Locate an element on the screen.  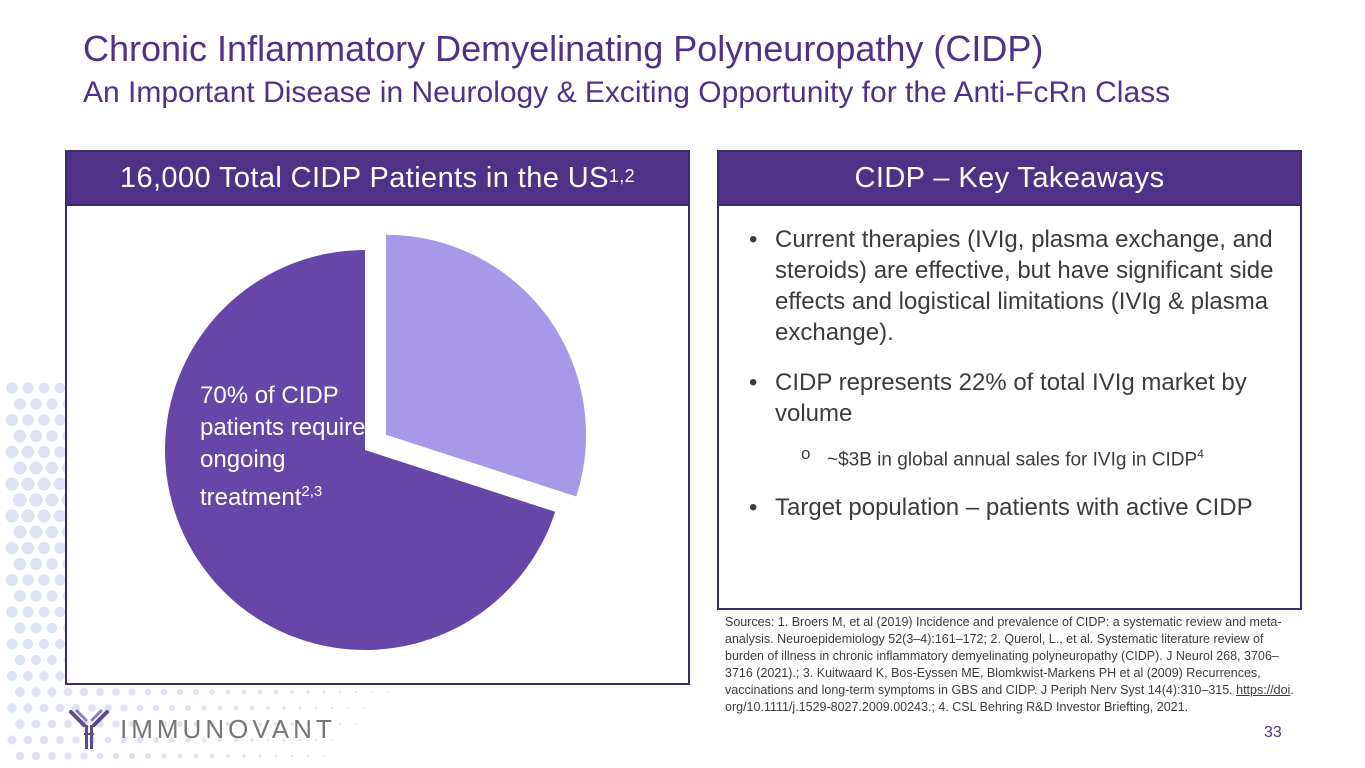
takeaway-sub-bullet-footnote: 4 is located at coordinates (1200, 454).